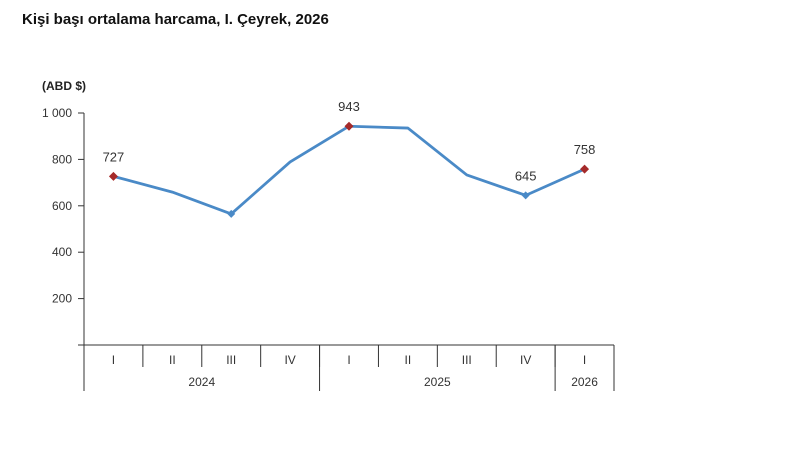  I want to click on y-tick-label: 1 000, so click(57, 113).